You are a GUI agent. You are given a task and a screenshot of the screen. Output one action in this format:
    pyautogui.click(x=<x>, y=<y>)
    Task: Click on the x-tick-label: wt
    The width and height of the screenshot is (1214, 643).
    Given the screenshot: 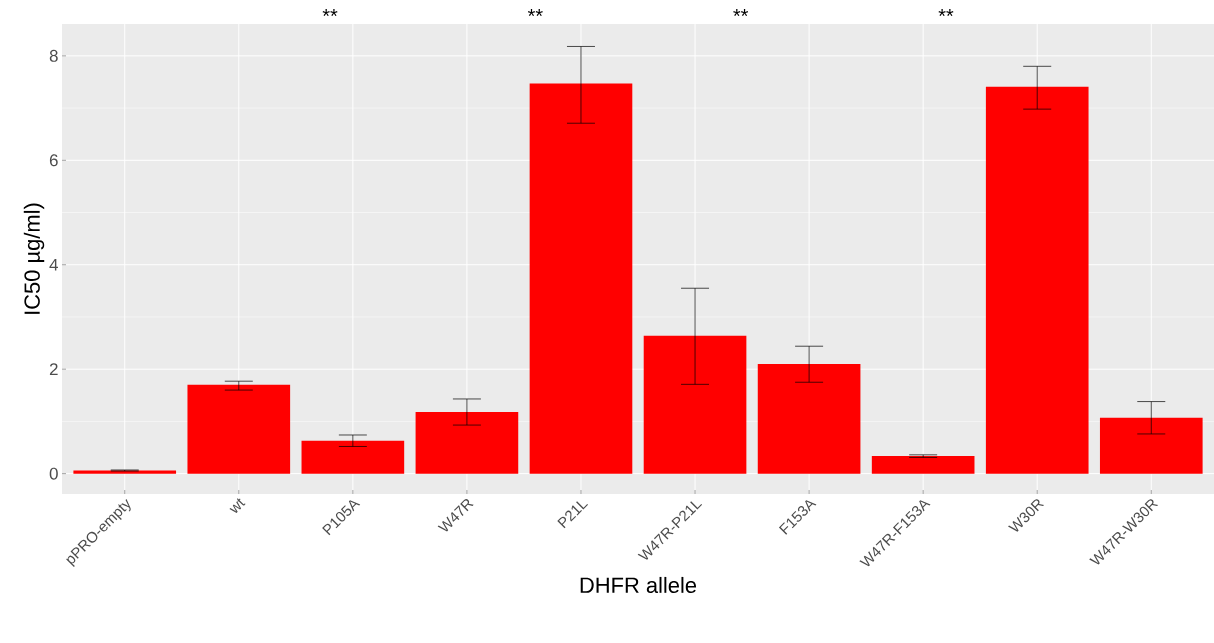 What is the action you would take?
    pyautogui.click(x=237, y=505)
    